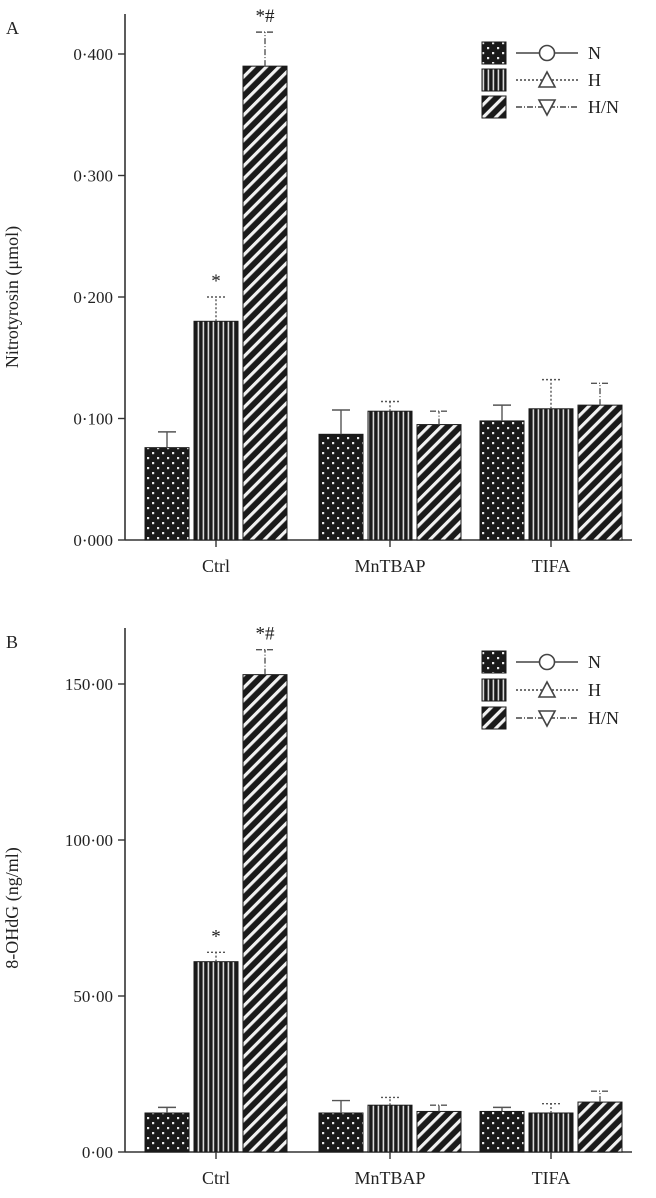 This screenshot has height=1198, width=656. Describe the element at coordinates (93, 996) in the screenshot. I see `y-tick-label: 50·00` at that location.